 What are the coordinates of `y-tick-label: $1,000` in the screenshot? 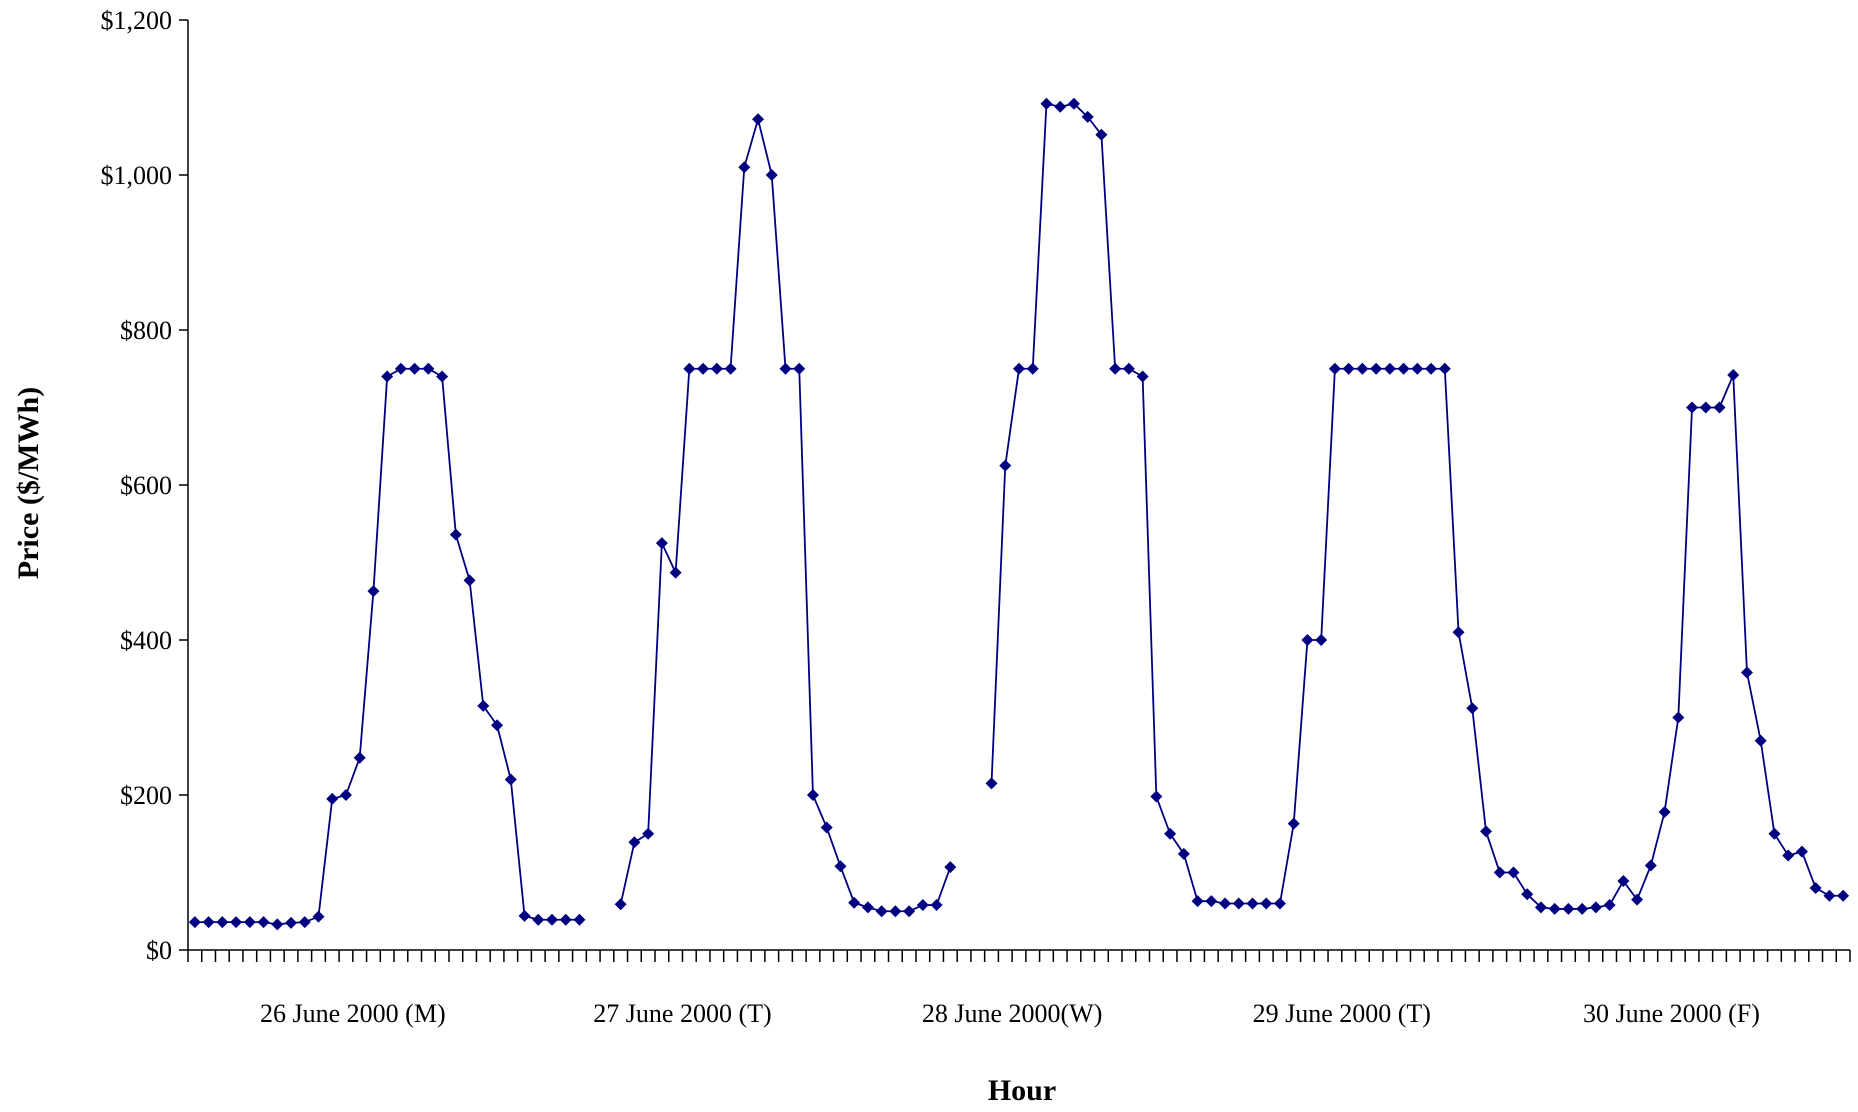 It's located at (137, 175).